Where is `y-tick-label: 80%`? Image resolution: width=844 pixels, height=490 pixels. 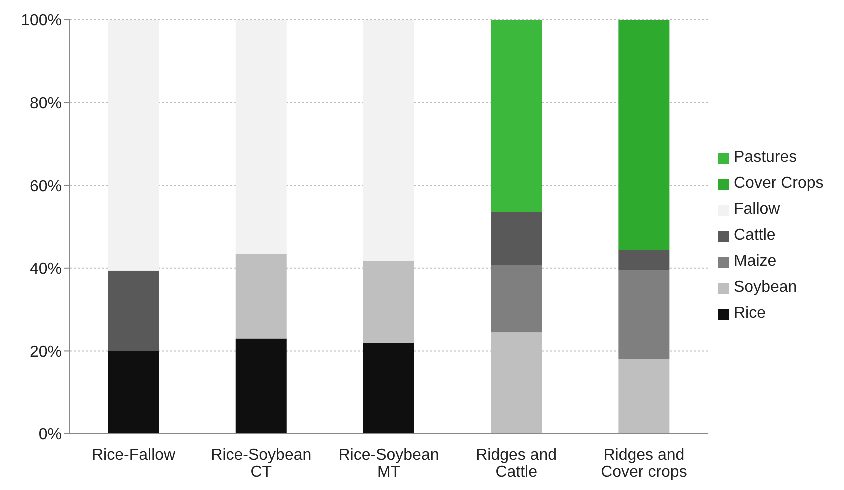 y-tick-label: 80% is located at coordinates (46, 103).